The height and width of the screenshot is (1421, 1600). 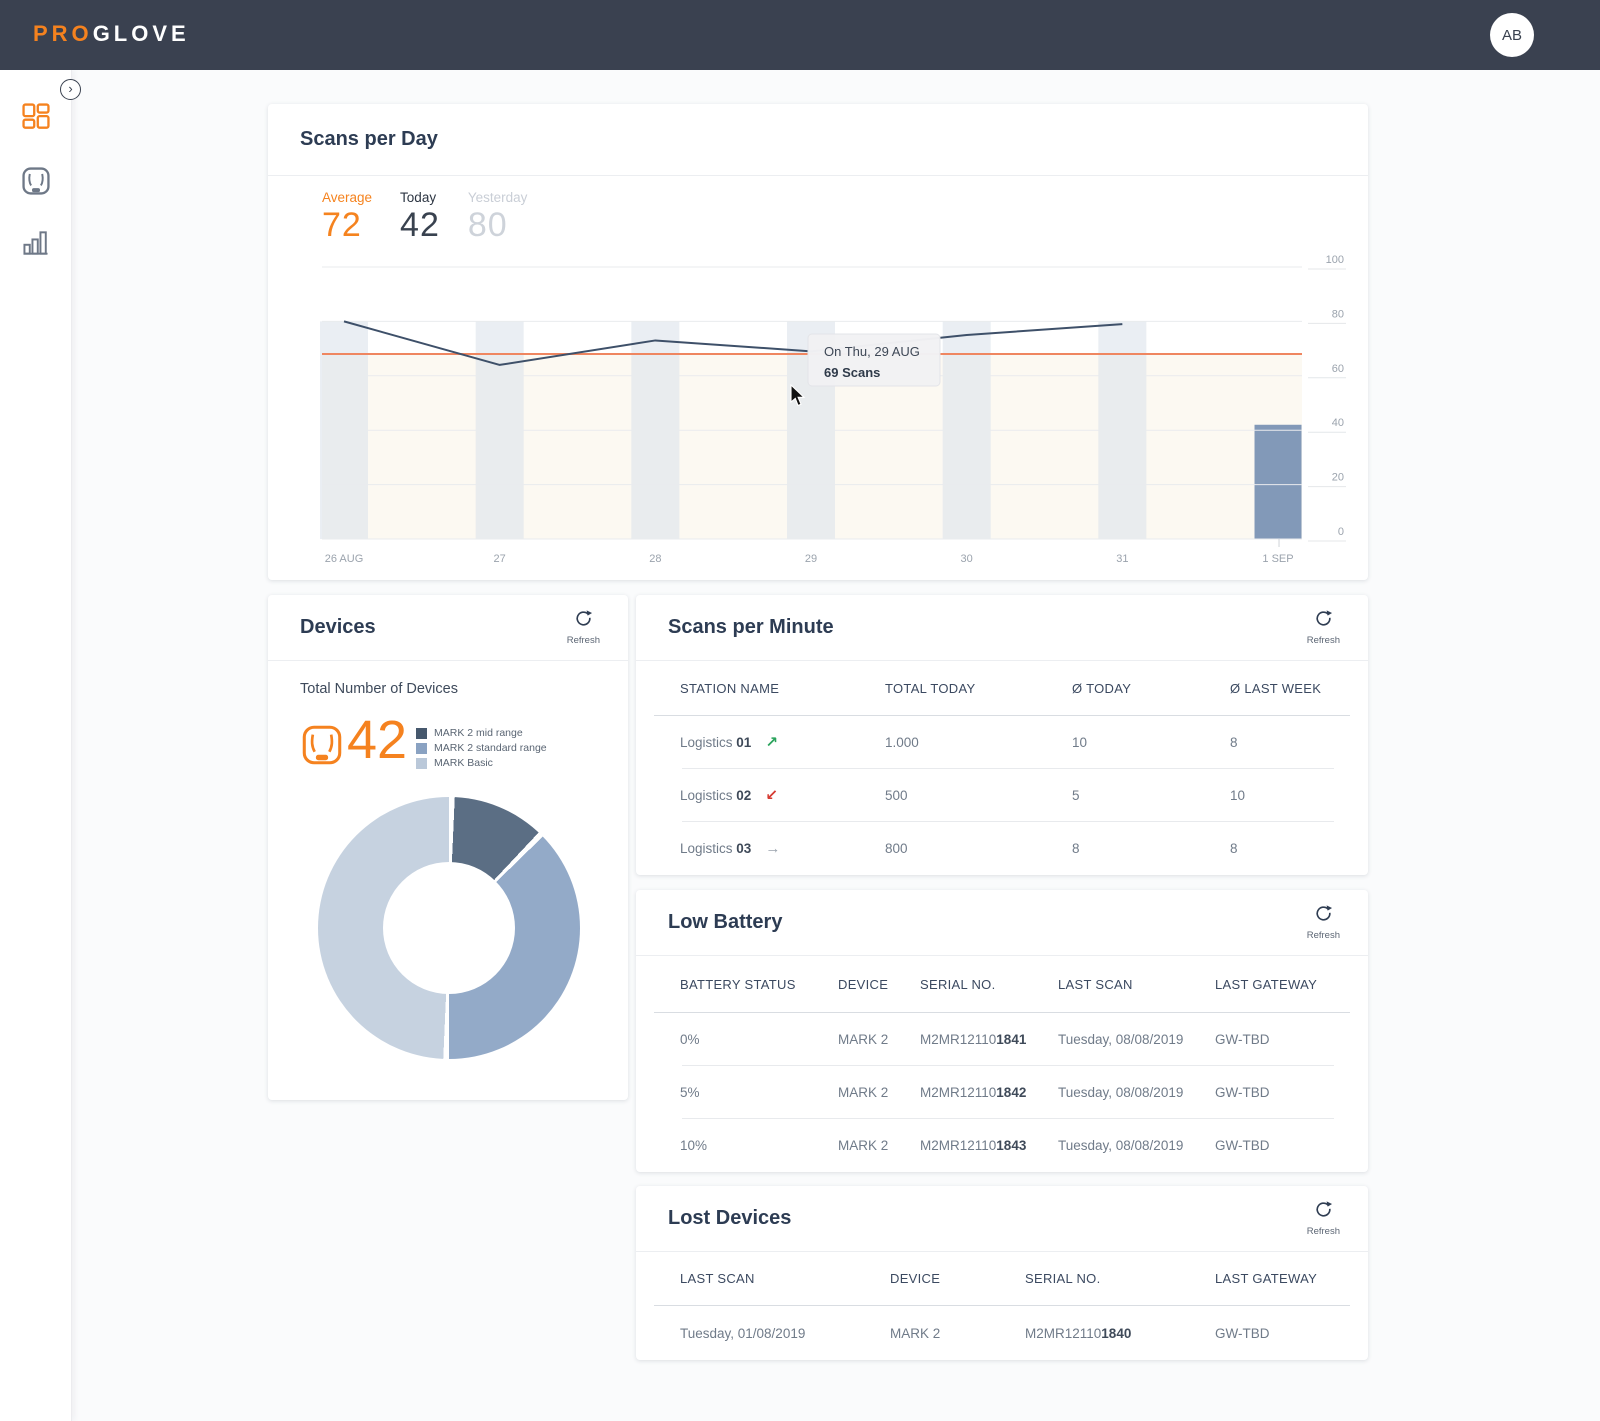 I want to click on scans-per-day-header: Scans per Day, so click(x=818, y=140).